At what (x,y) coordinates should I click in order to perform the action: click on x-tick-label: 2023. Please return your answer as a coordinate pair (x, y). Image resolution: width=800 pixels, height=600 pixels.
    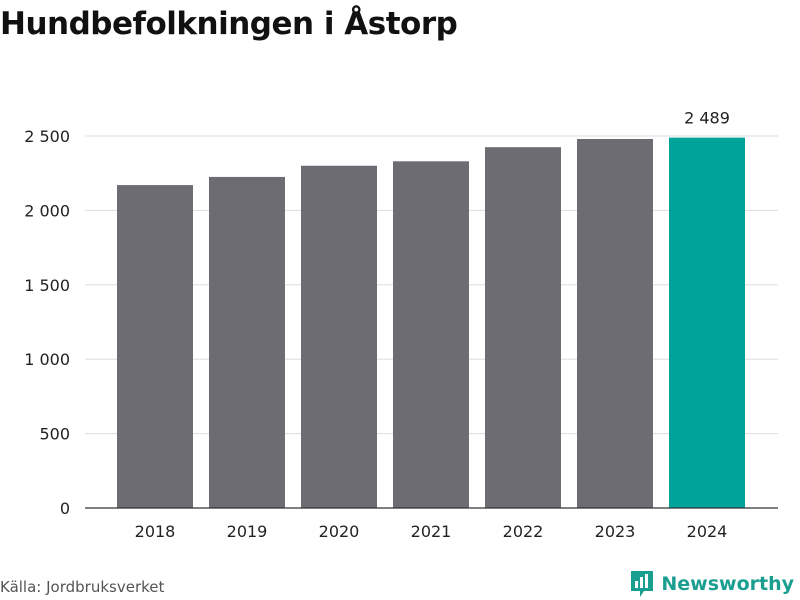
    Looking at the image, I should click on (615, 531).